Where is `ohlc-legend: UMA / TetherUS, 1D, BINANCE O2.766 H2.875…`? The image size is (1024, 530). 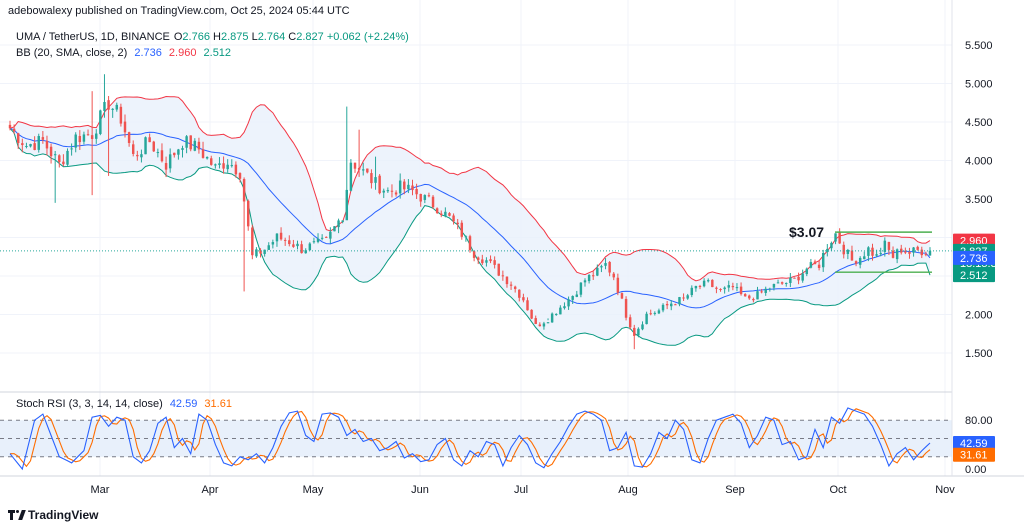 ohlc-legend: UMA / TetherUS, 1D, BINANCE O2.766 H2.875… is located at coordinates (214, 37).